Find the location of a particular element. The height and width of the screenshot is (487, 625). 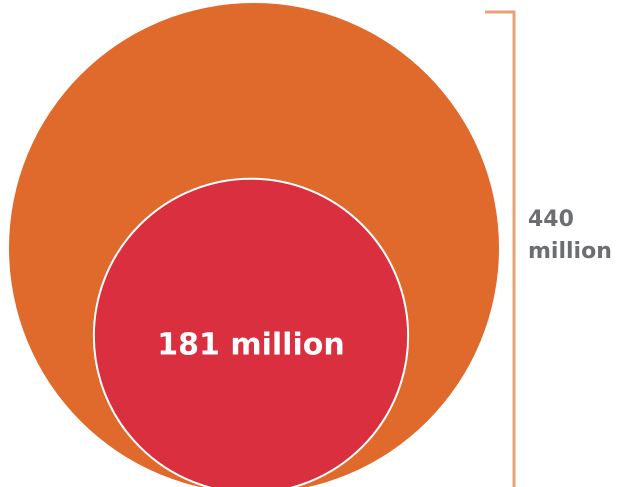

outer-label-number: 440 is located at coordinates (551, 219).